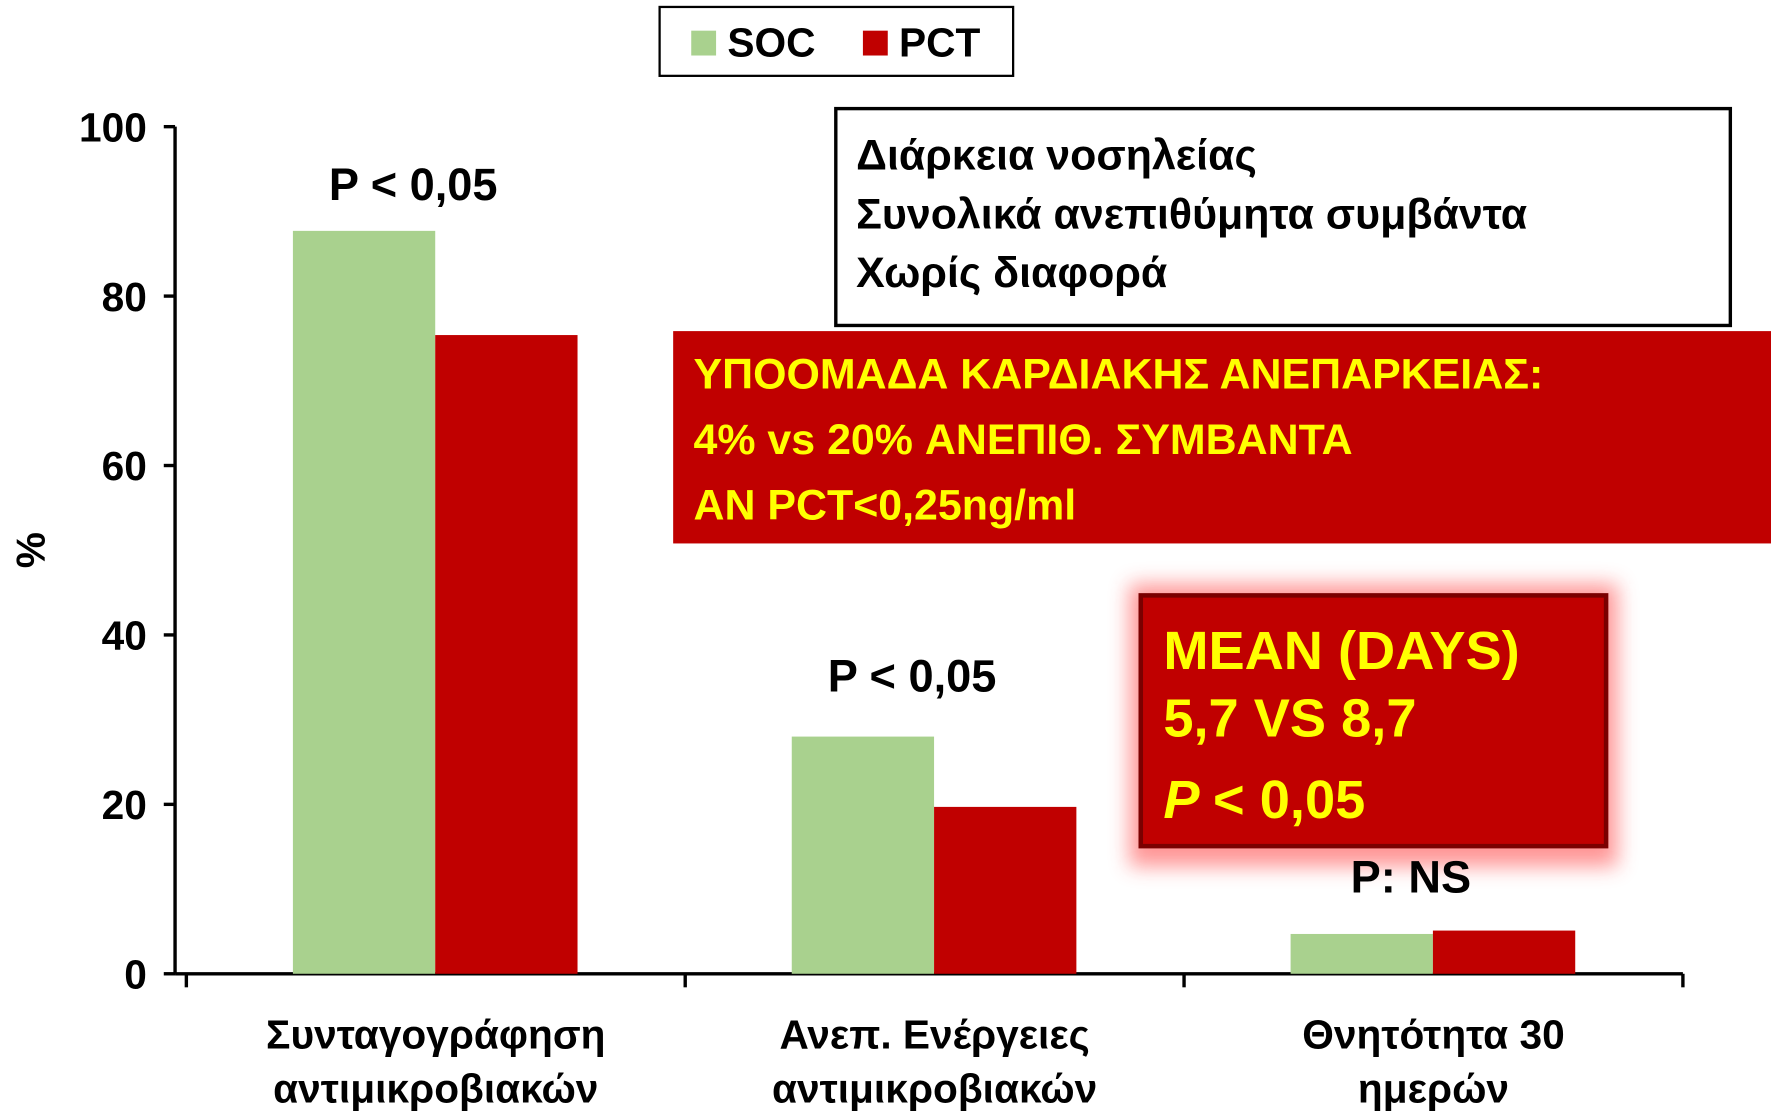 The image size is (1771, 1119). What do you see at coordinates (124, 466) in the screenshot?
I see `y-tick-label: 60` at bounding box center [124, 466].